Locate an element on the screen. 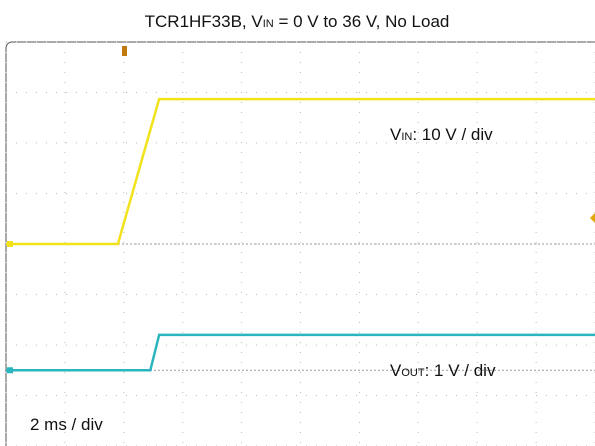  text-part: TCR1HF33B, V is located at coordinates (204, 21).